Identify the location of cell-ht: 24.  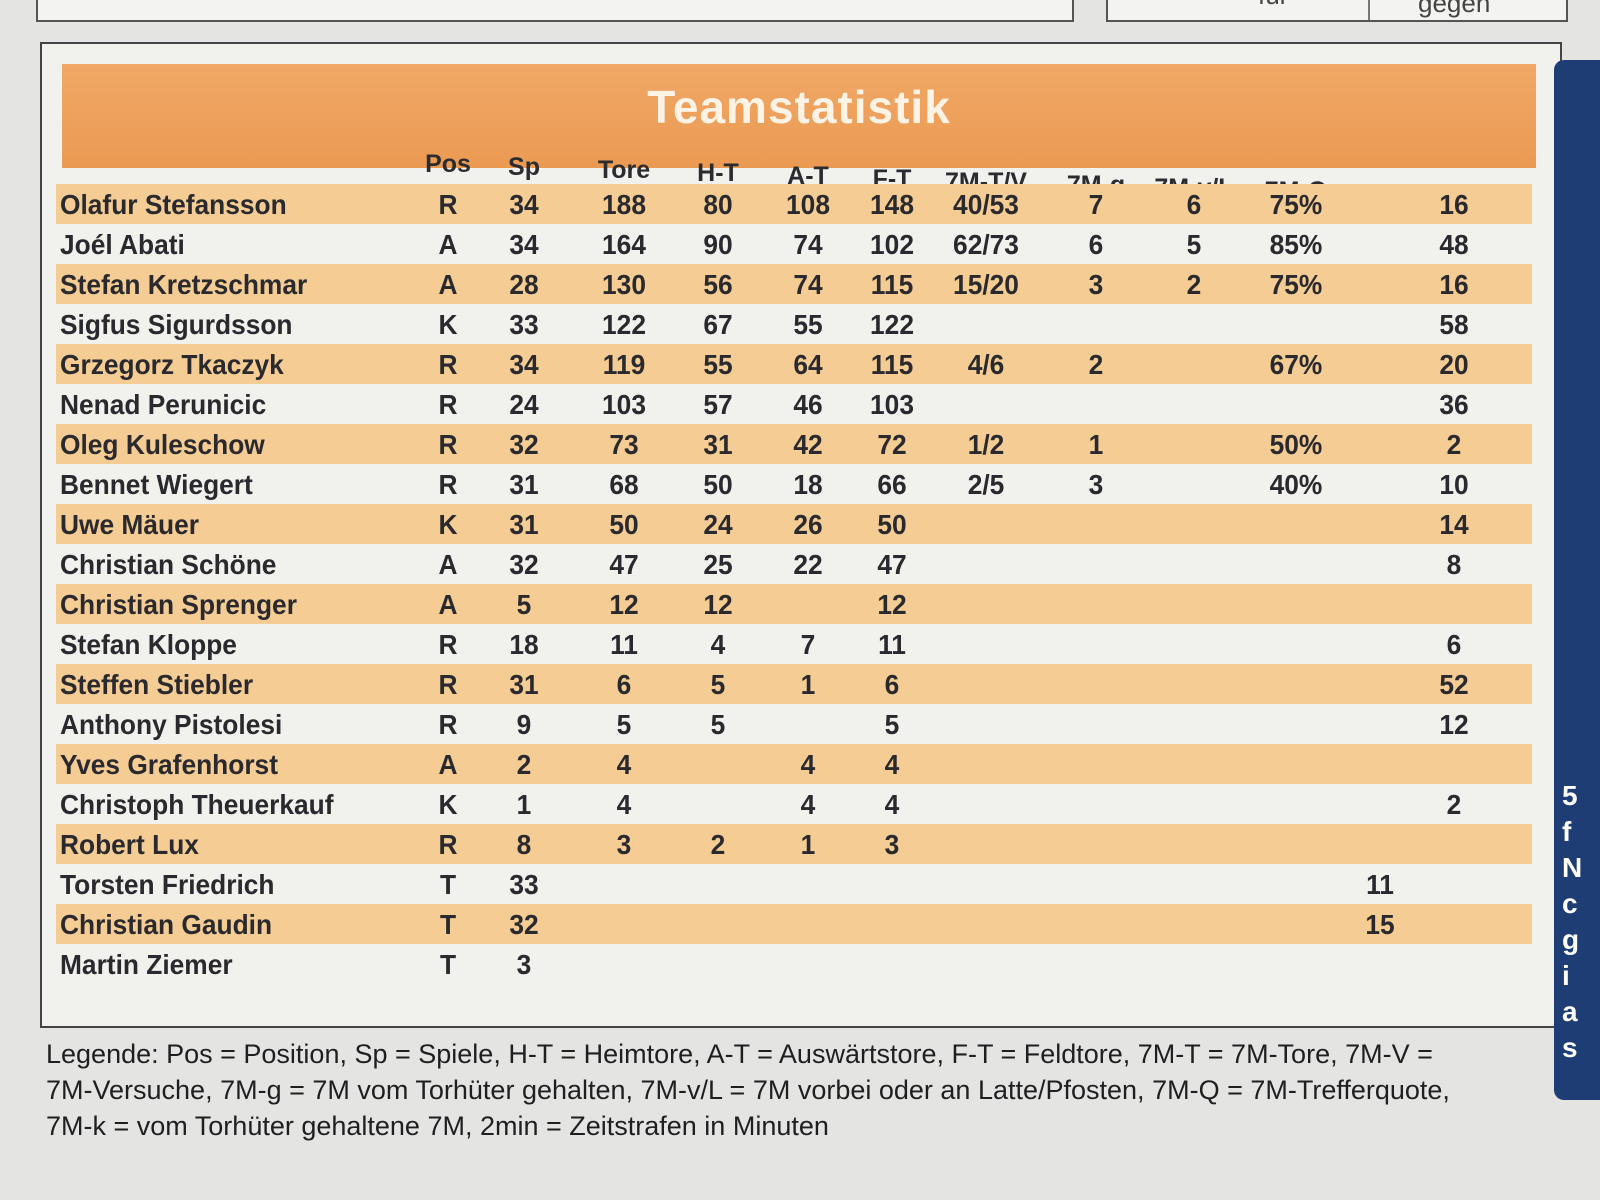
(718, 524).